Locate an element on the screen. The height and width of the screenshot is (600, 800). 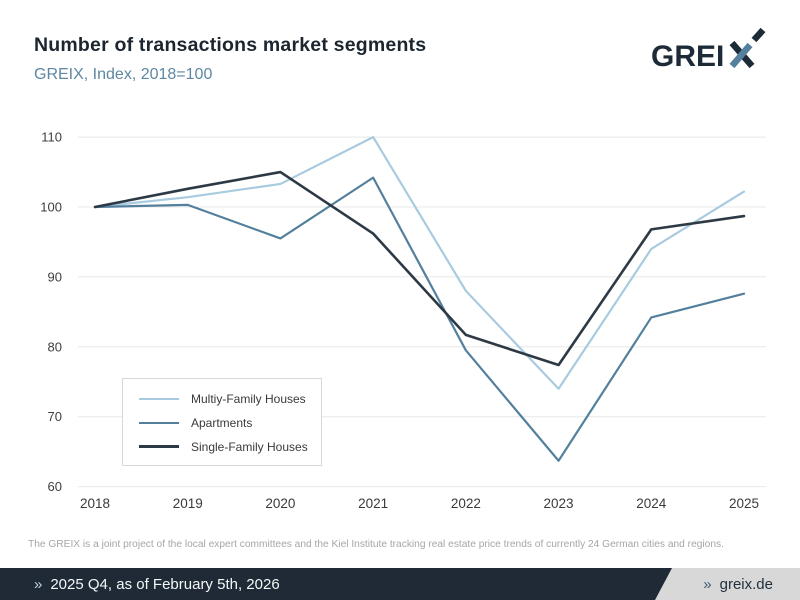
logo-text: GREI is located at coordinates (687, 56).